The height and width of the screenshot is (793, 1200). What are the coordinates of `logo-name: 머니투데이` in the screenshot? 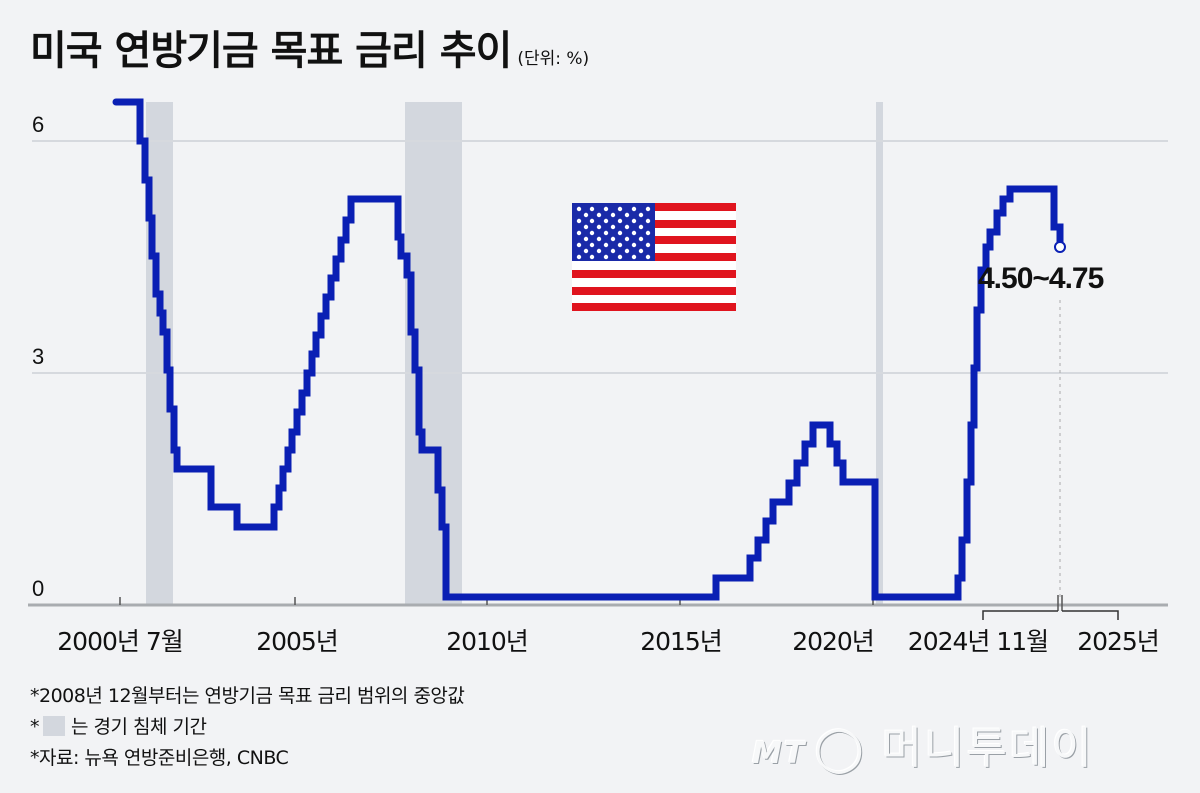 It's located at (987, 748).